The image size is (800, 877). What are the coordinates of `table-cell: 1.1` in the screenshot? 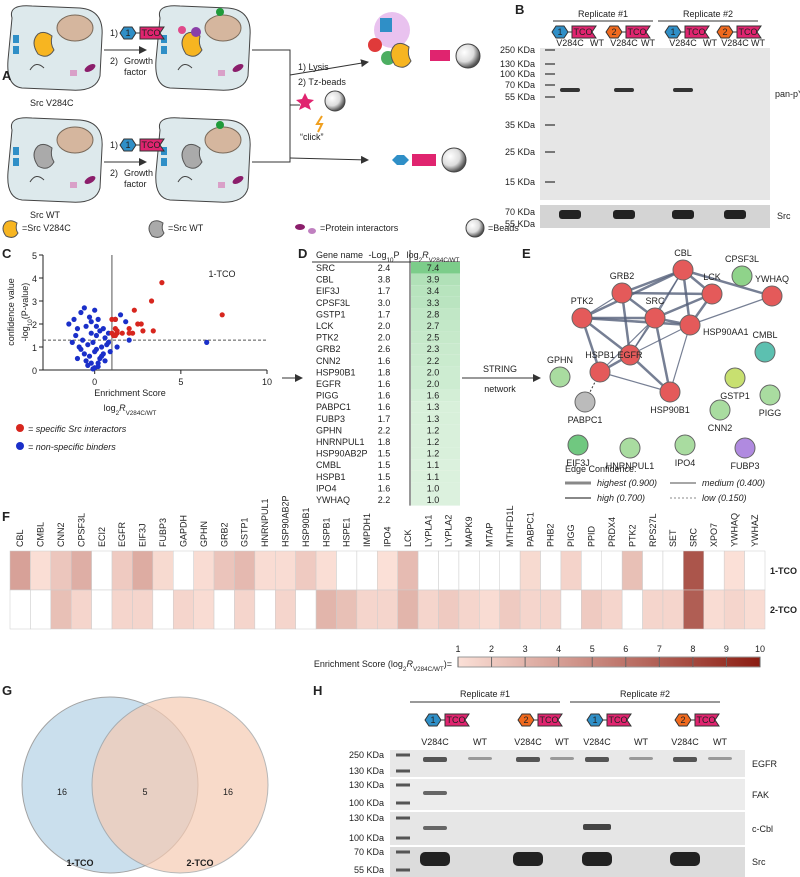 It's located at (433, 477).